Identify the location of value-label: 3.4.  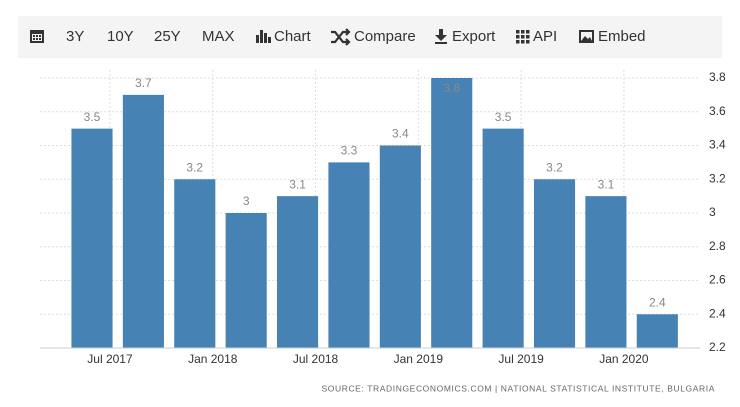
(400, 134).